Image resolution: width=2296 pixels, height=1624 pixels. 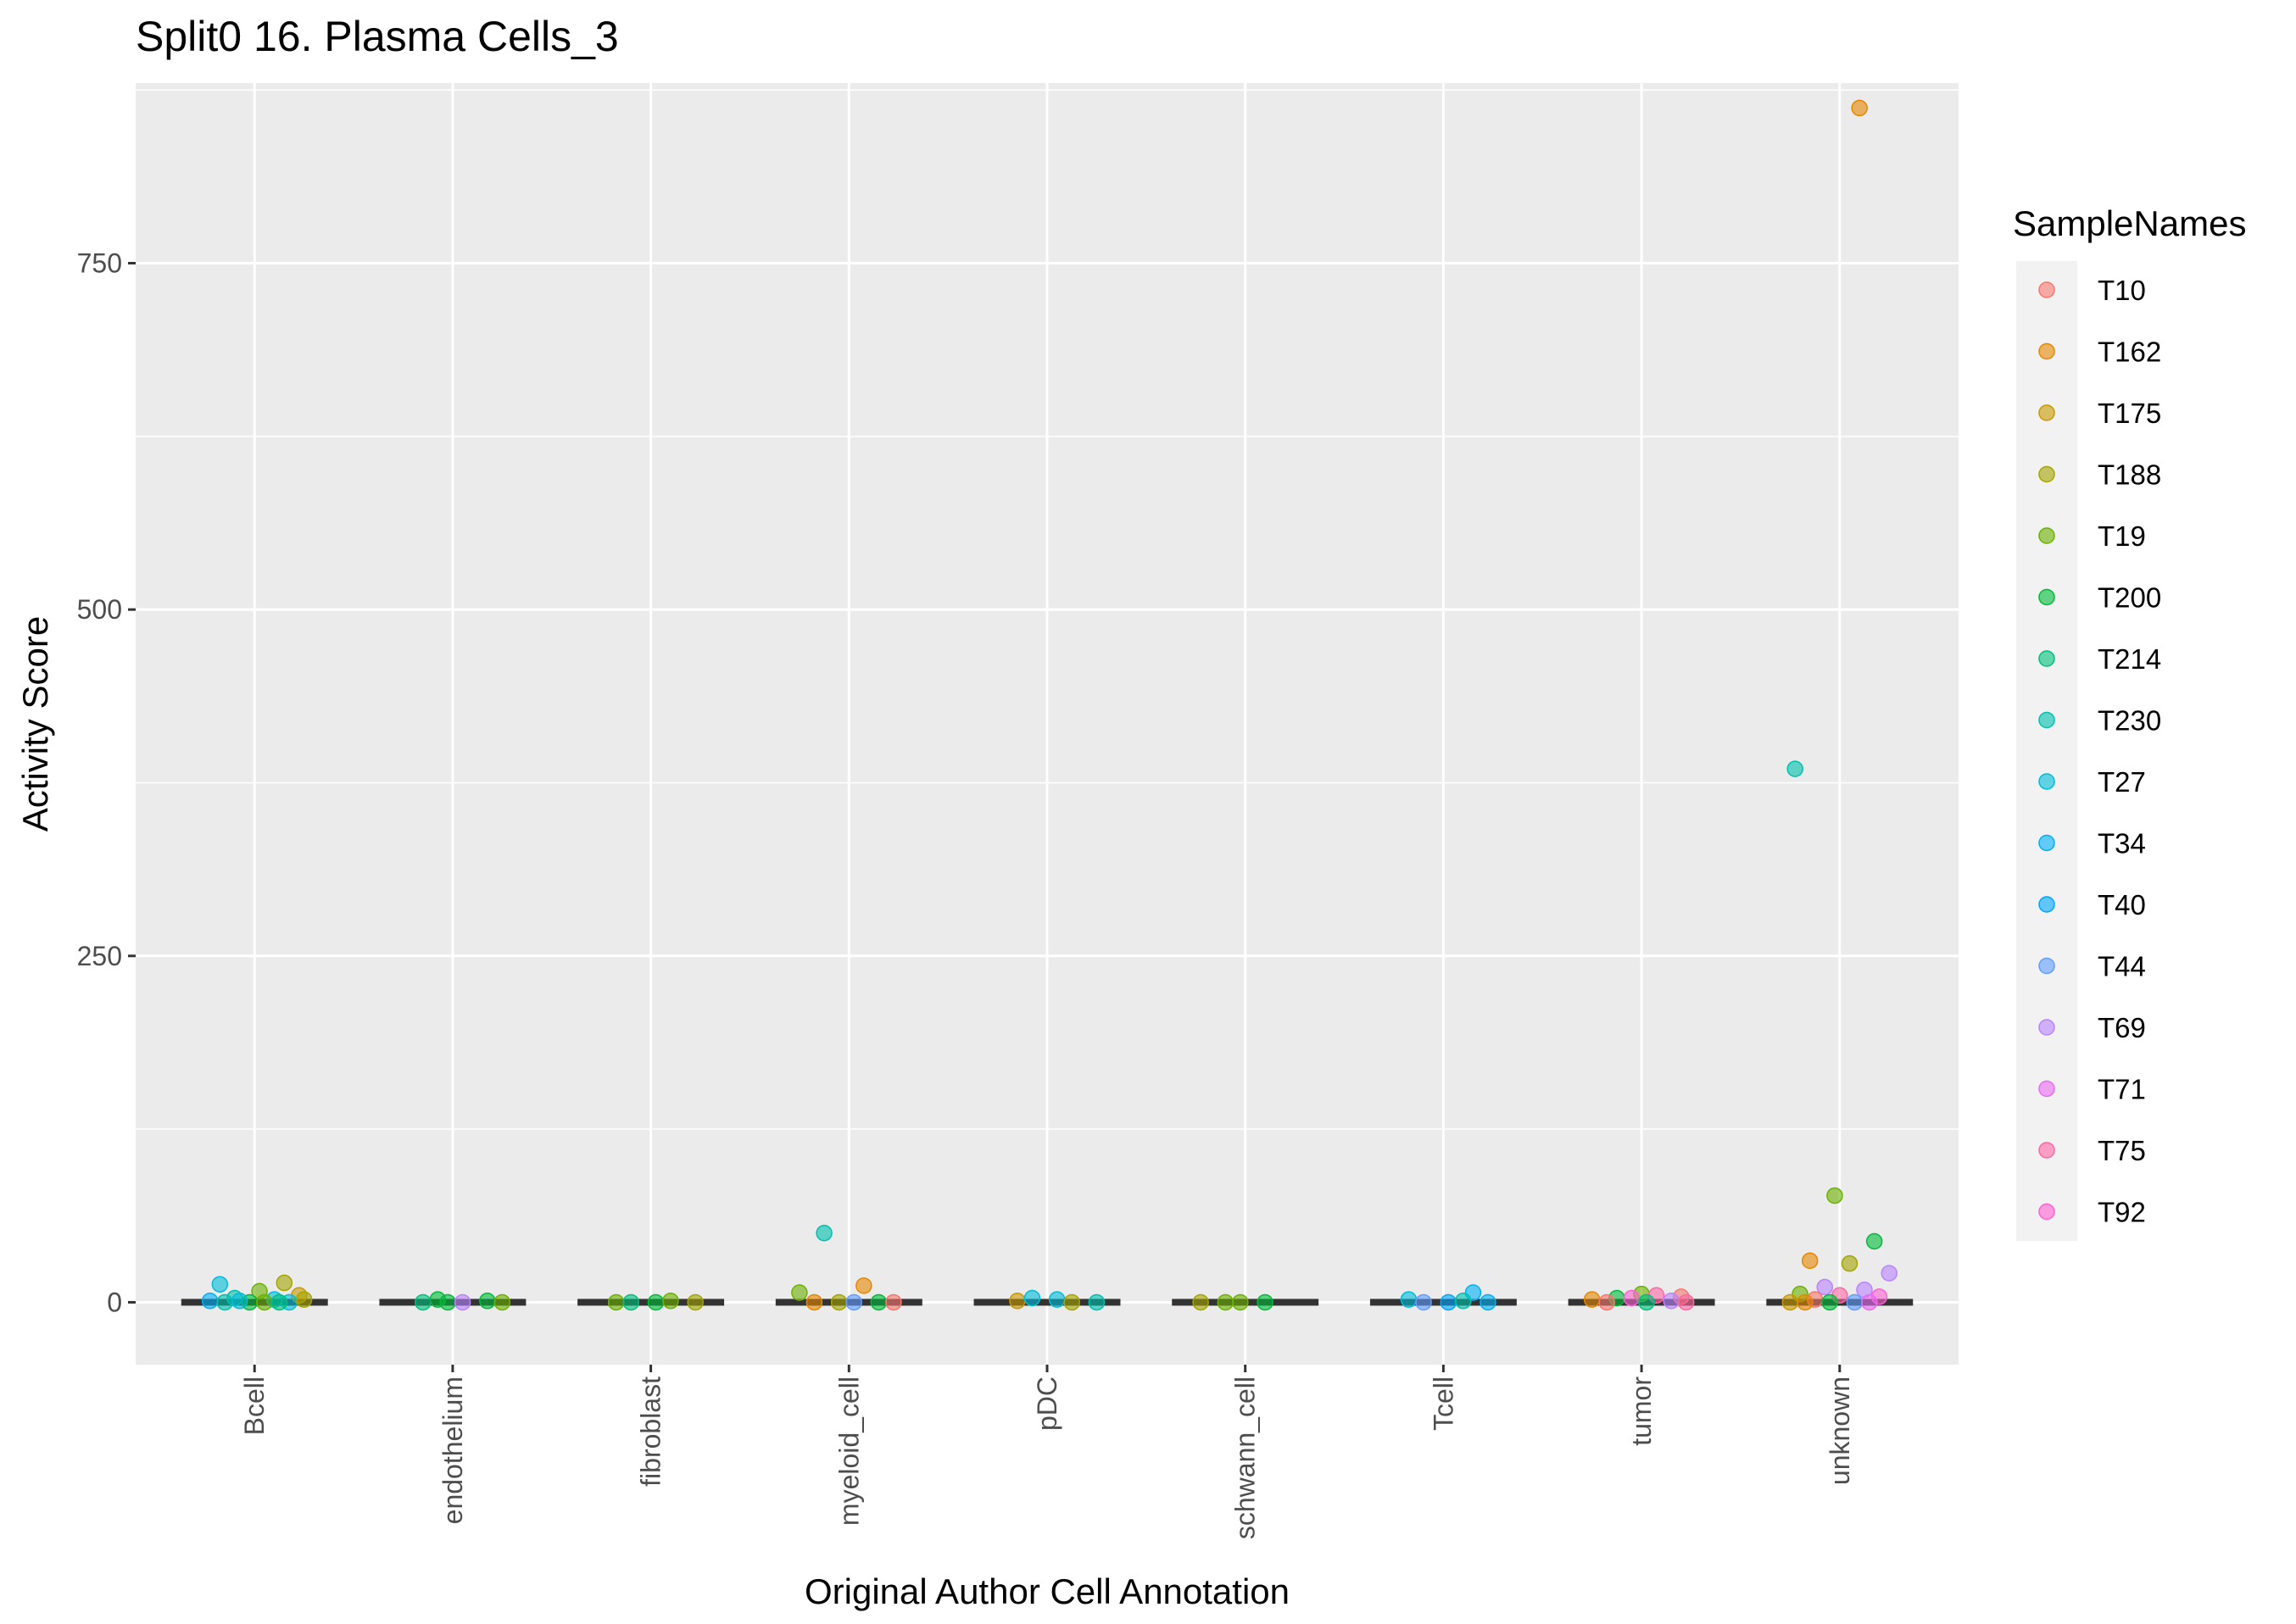 I want to click on median-bar, so click(x=1047, y=1303).